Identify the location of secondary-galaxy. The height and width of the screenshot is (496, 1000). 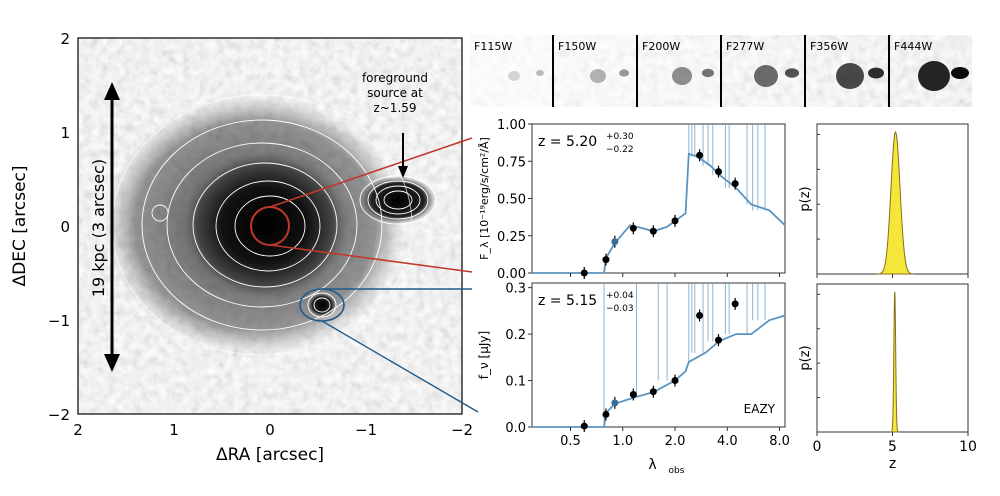
(322, 305).